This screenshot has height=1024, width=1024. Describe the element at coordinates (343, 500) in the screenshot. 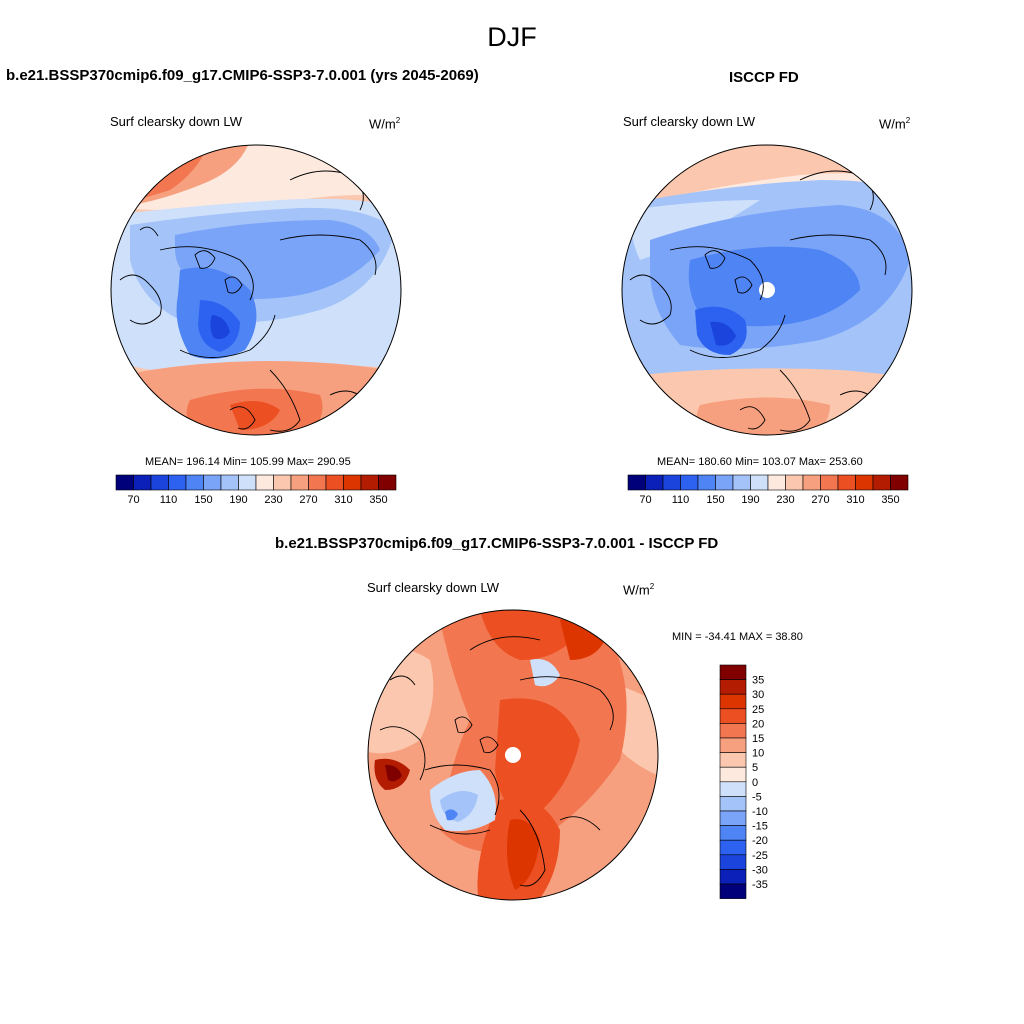

I see `model-colorbar-label: 310` at that location.